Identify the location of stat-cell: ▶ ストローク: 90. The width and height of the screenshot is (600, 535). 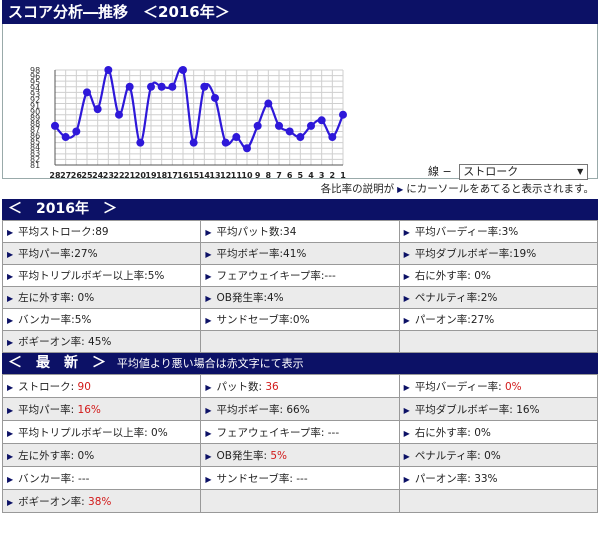
(101, 386).